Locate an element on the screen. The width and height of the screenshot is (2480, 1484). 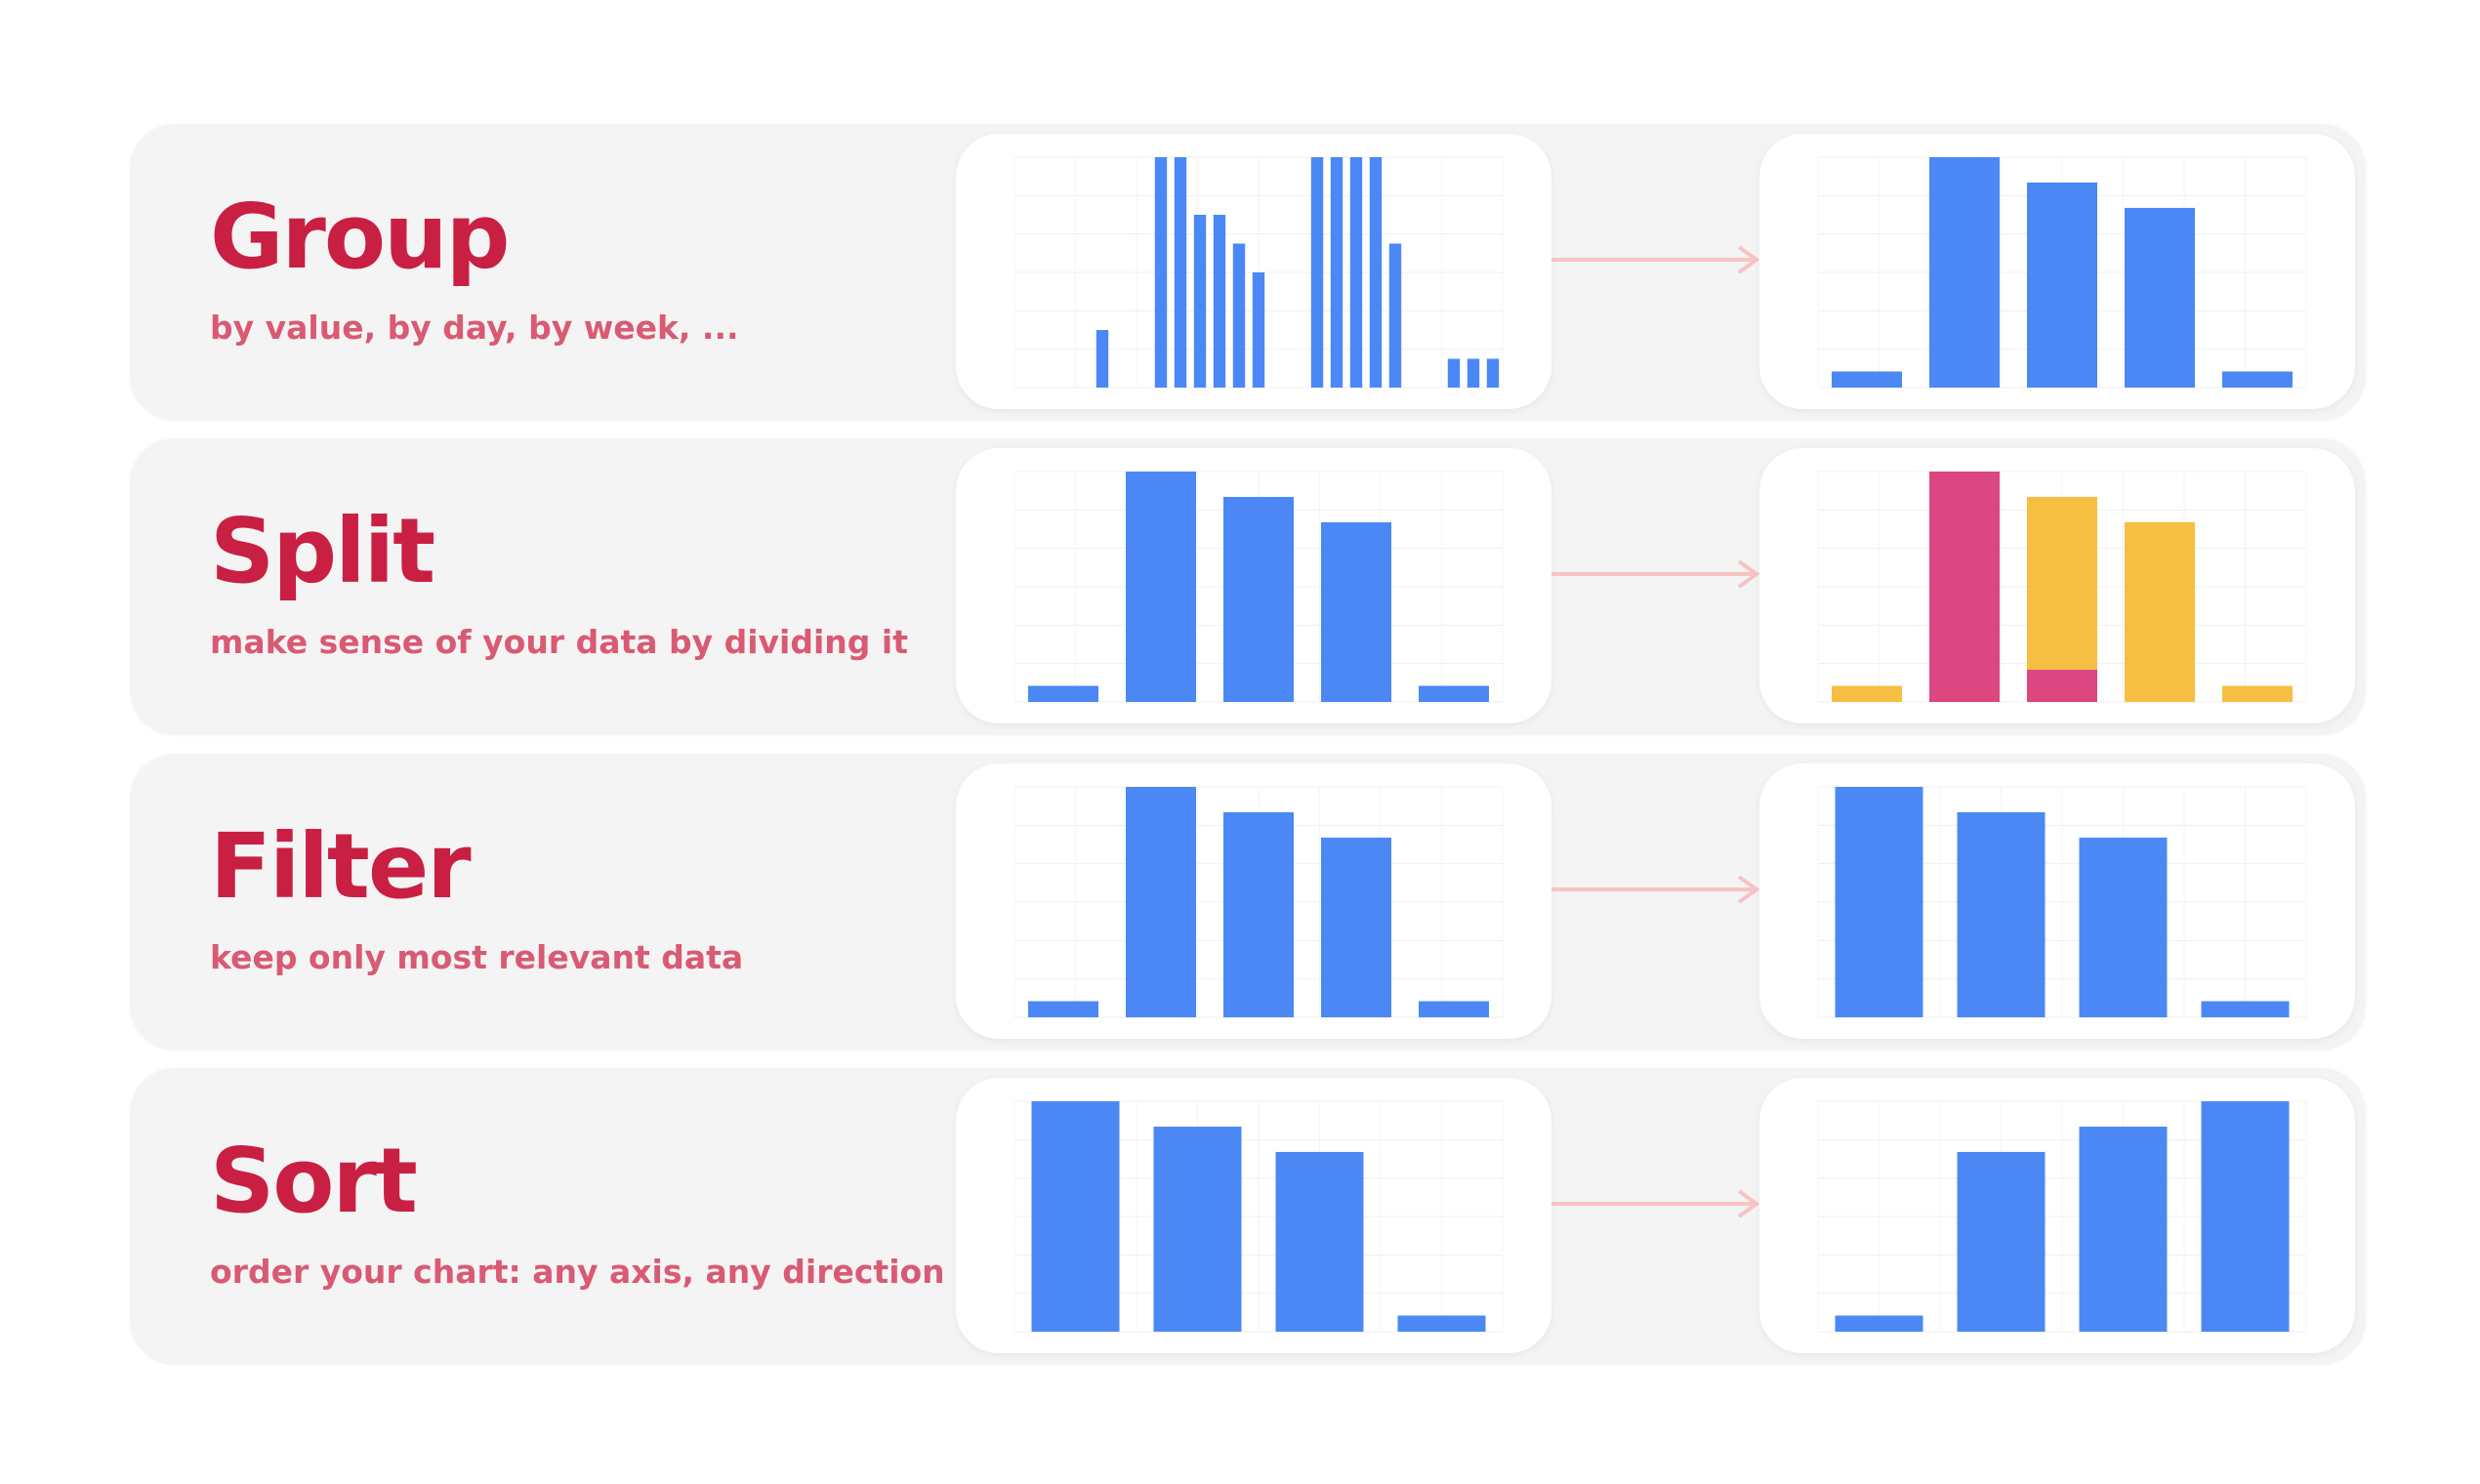
chart-filter-before is located at coordinates (1258, 902).